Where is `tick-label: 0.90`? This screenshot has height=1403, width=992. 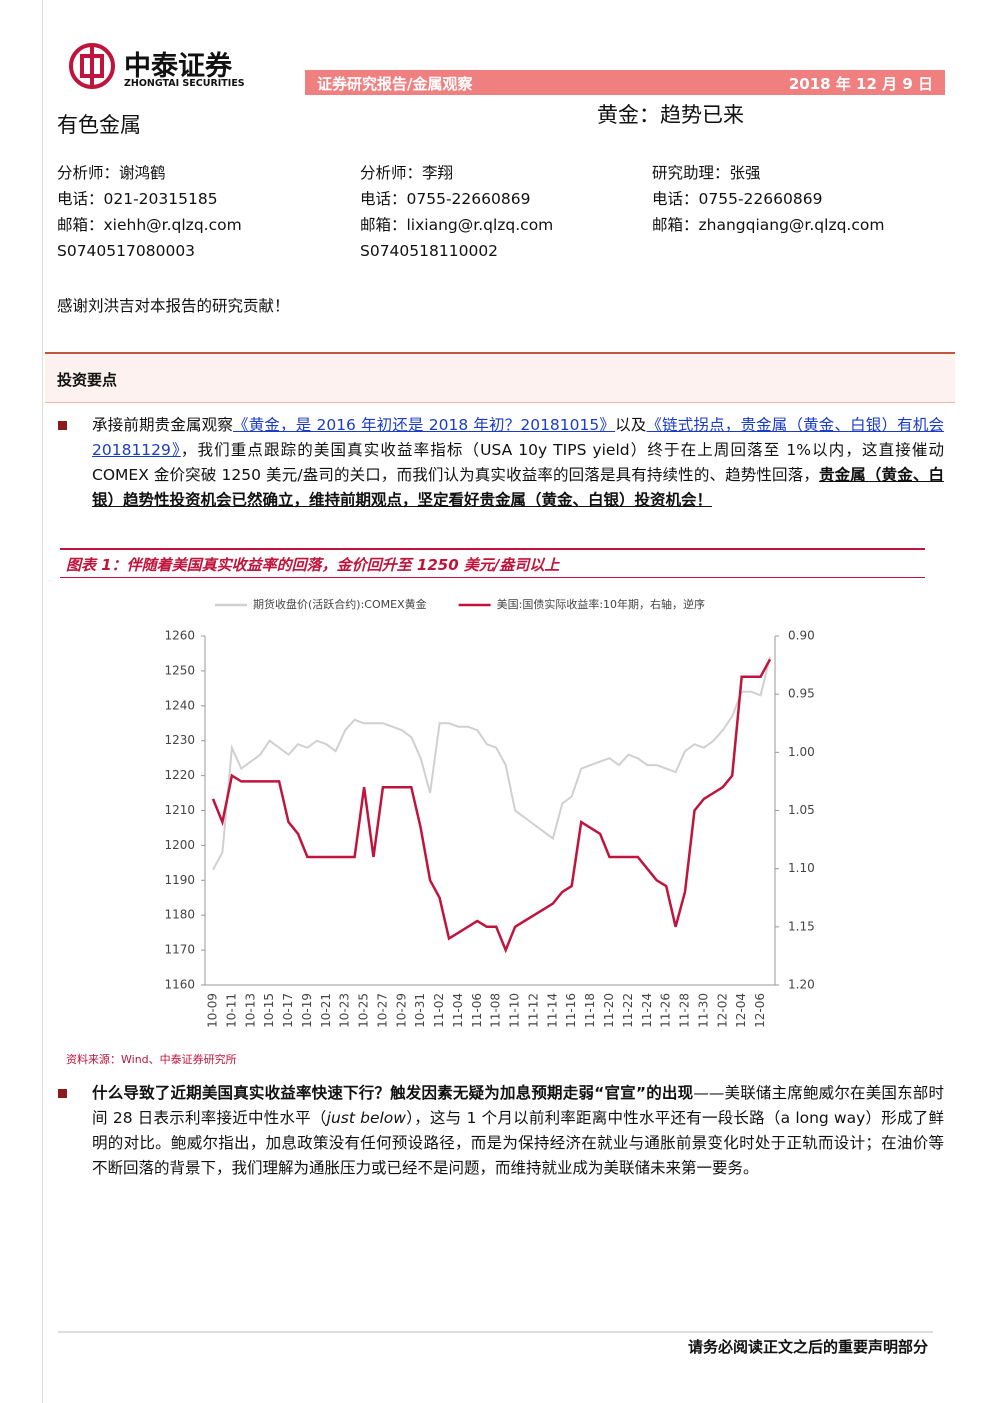
tick-label: 0.90 is located at coordinates (801, 636).